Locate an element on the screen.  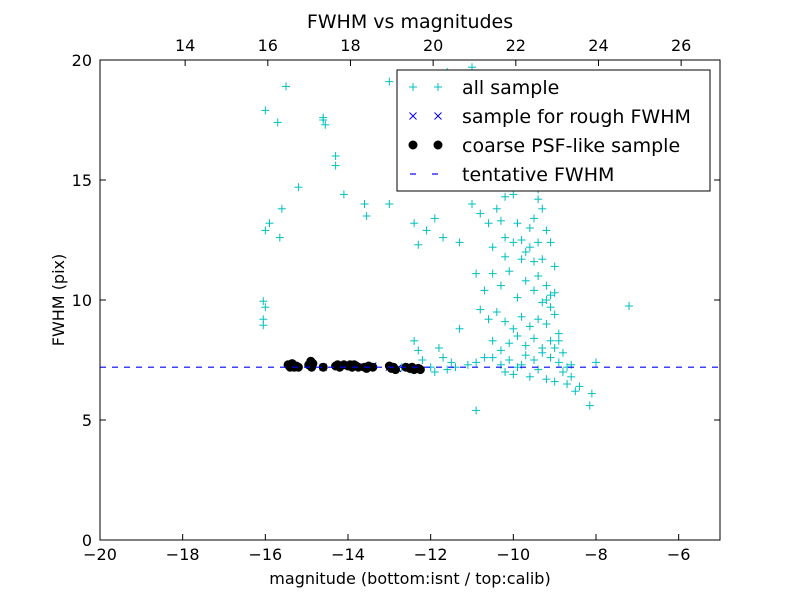
x-tick-label: −16 is located at coordinates (265, 554).